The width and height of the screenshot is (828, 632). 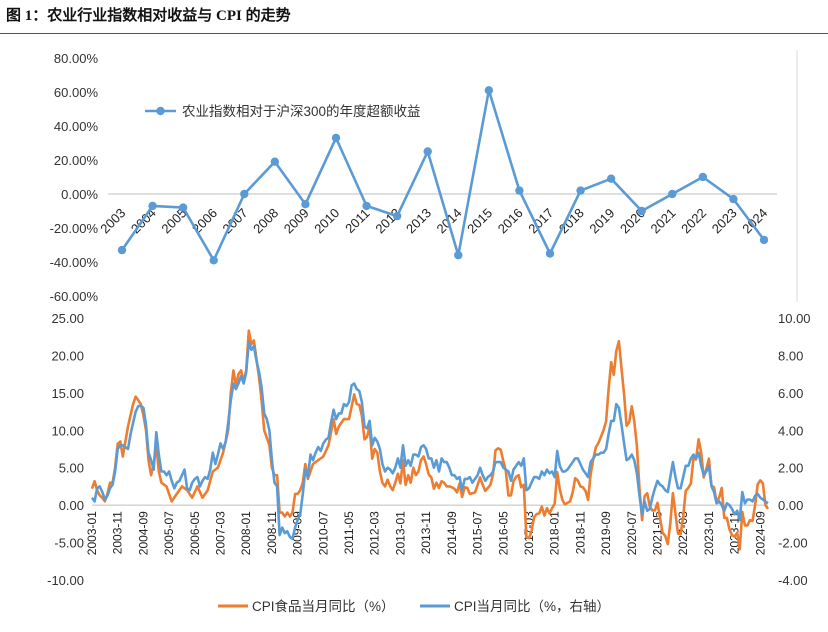 I want to click on top-x-tick-label: 2007, so click(x=235, y=220).